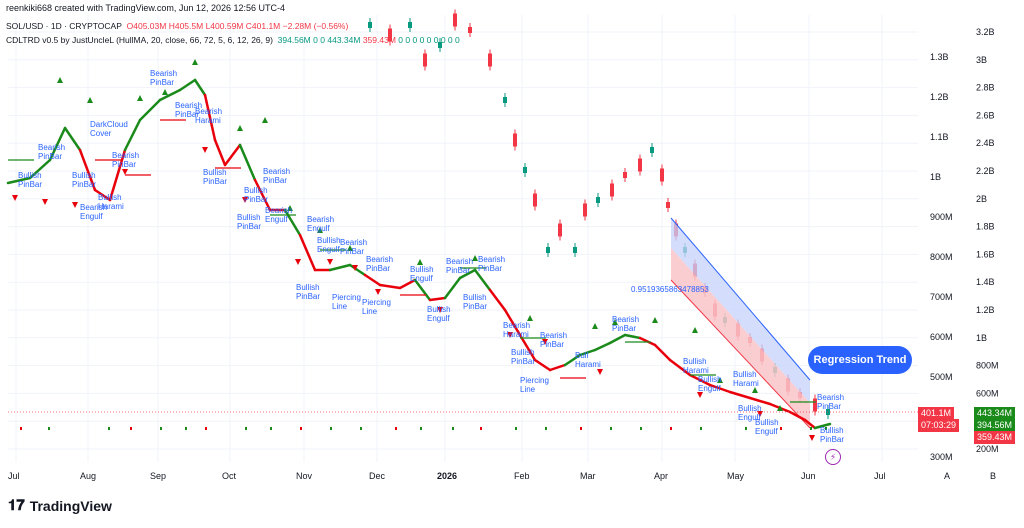 The image size is (1024, 528). What do you see at coordinates (60, 505) in the screenshot?
I see `tradingview-logo: 𝟏𝟕 TradingView` at bounding box center [60, 505].